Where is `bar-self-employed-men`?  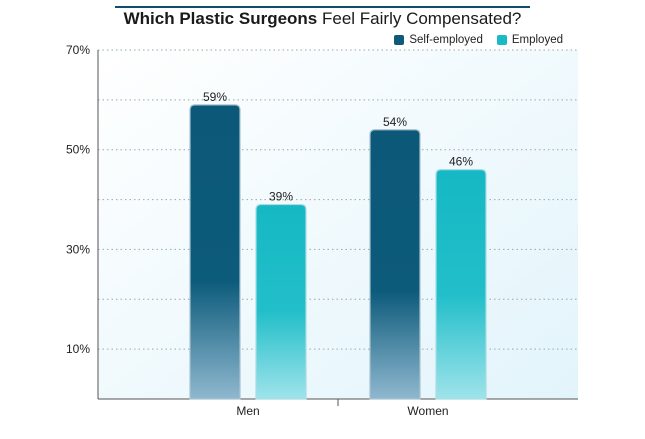
bar-self-employed-men is located at coordinates (215, 252).